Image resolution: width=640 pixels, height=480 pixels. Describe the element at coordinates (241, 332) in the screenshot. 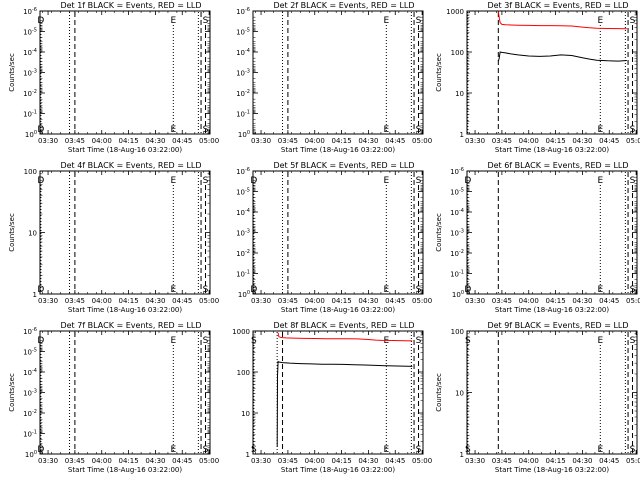

I see `y-tick-label: 1000` at that location.